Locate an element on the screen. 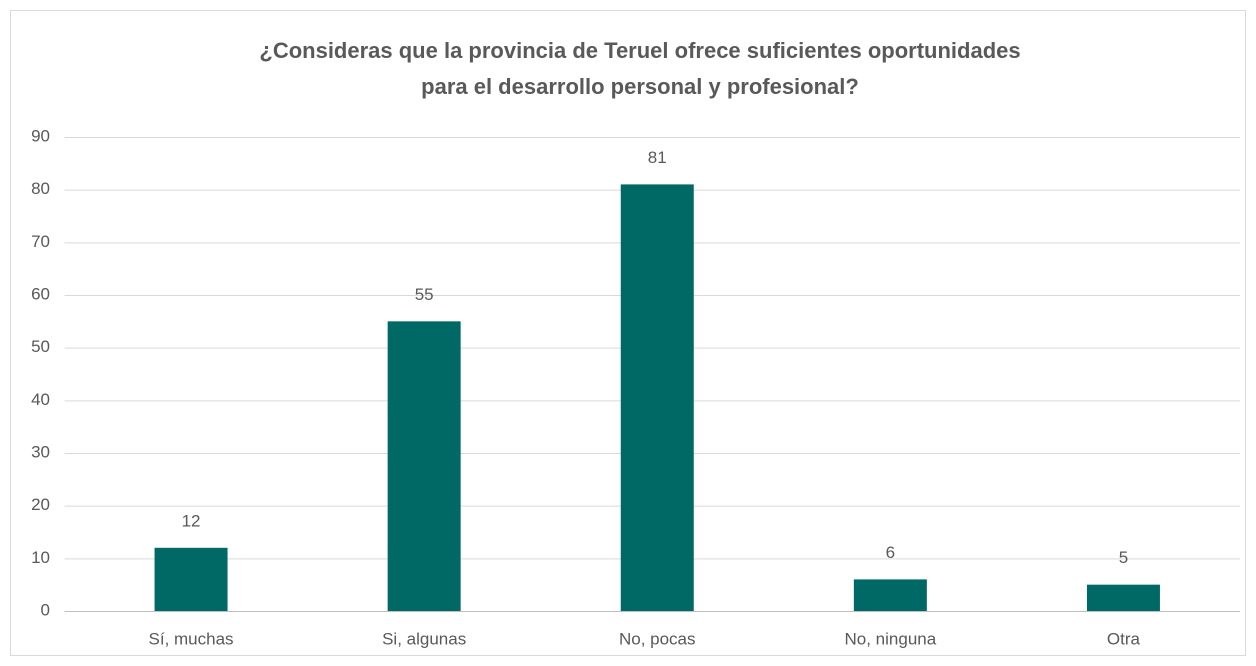  x-tick-label: Sí, muchas is located at coordinates (191, 638).